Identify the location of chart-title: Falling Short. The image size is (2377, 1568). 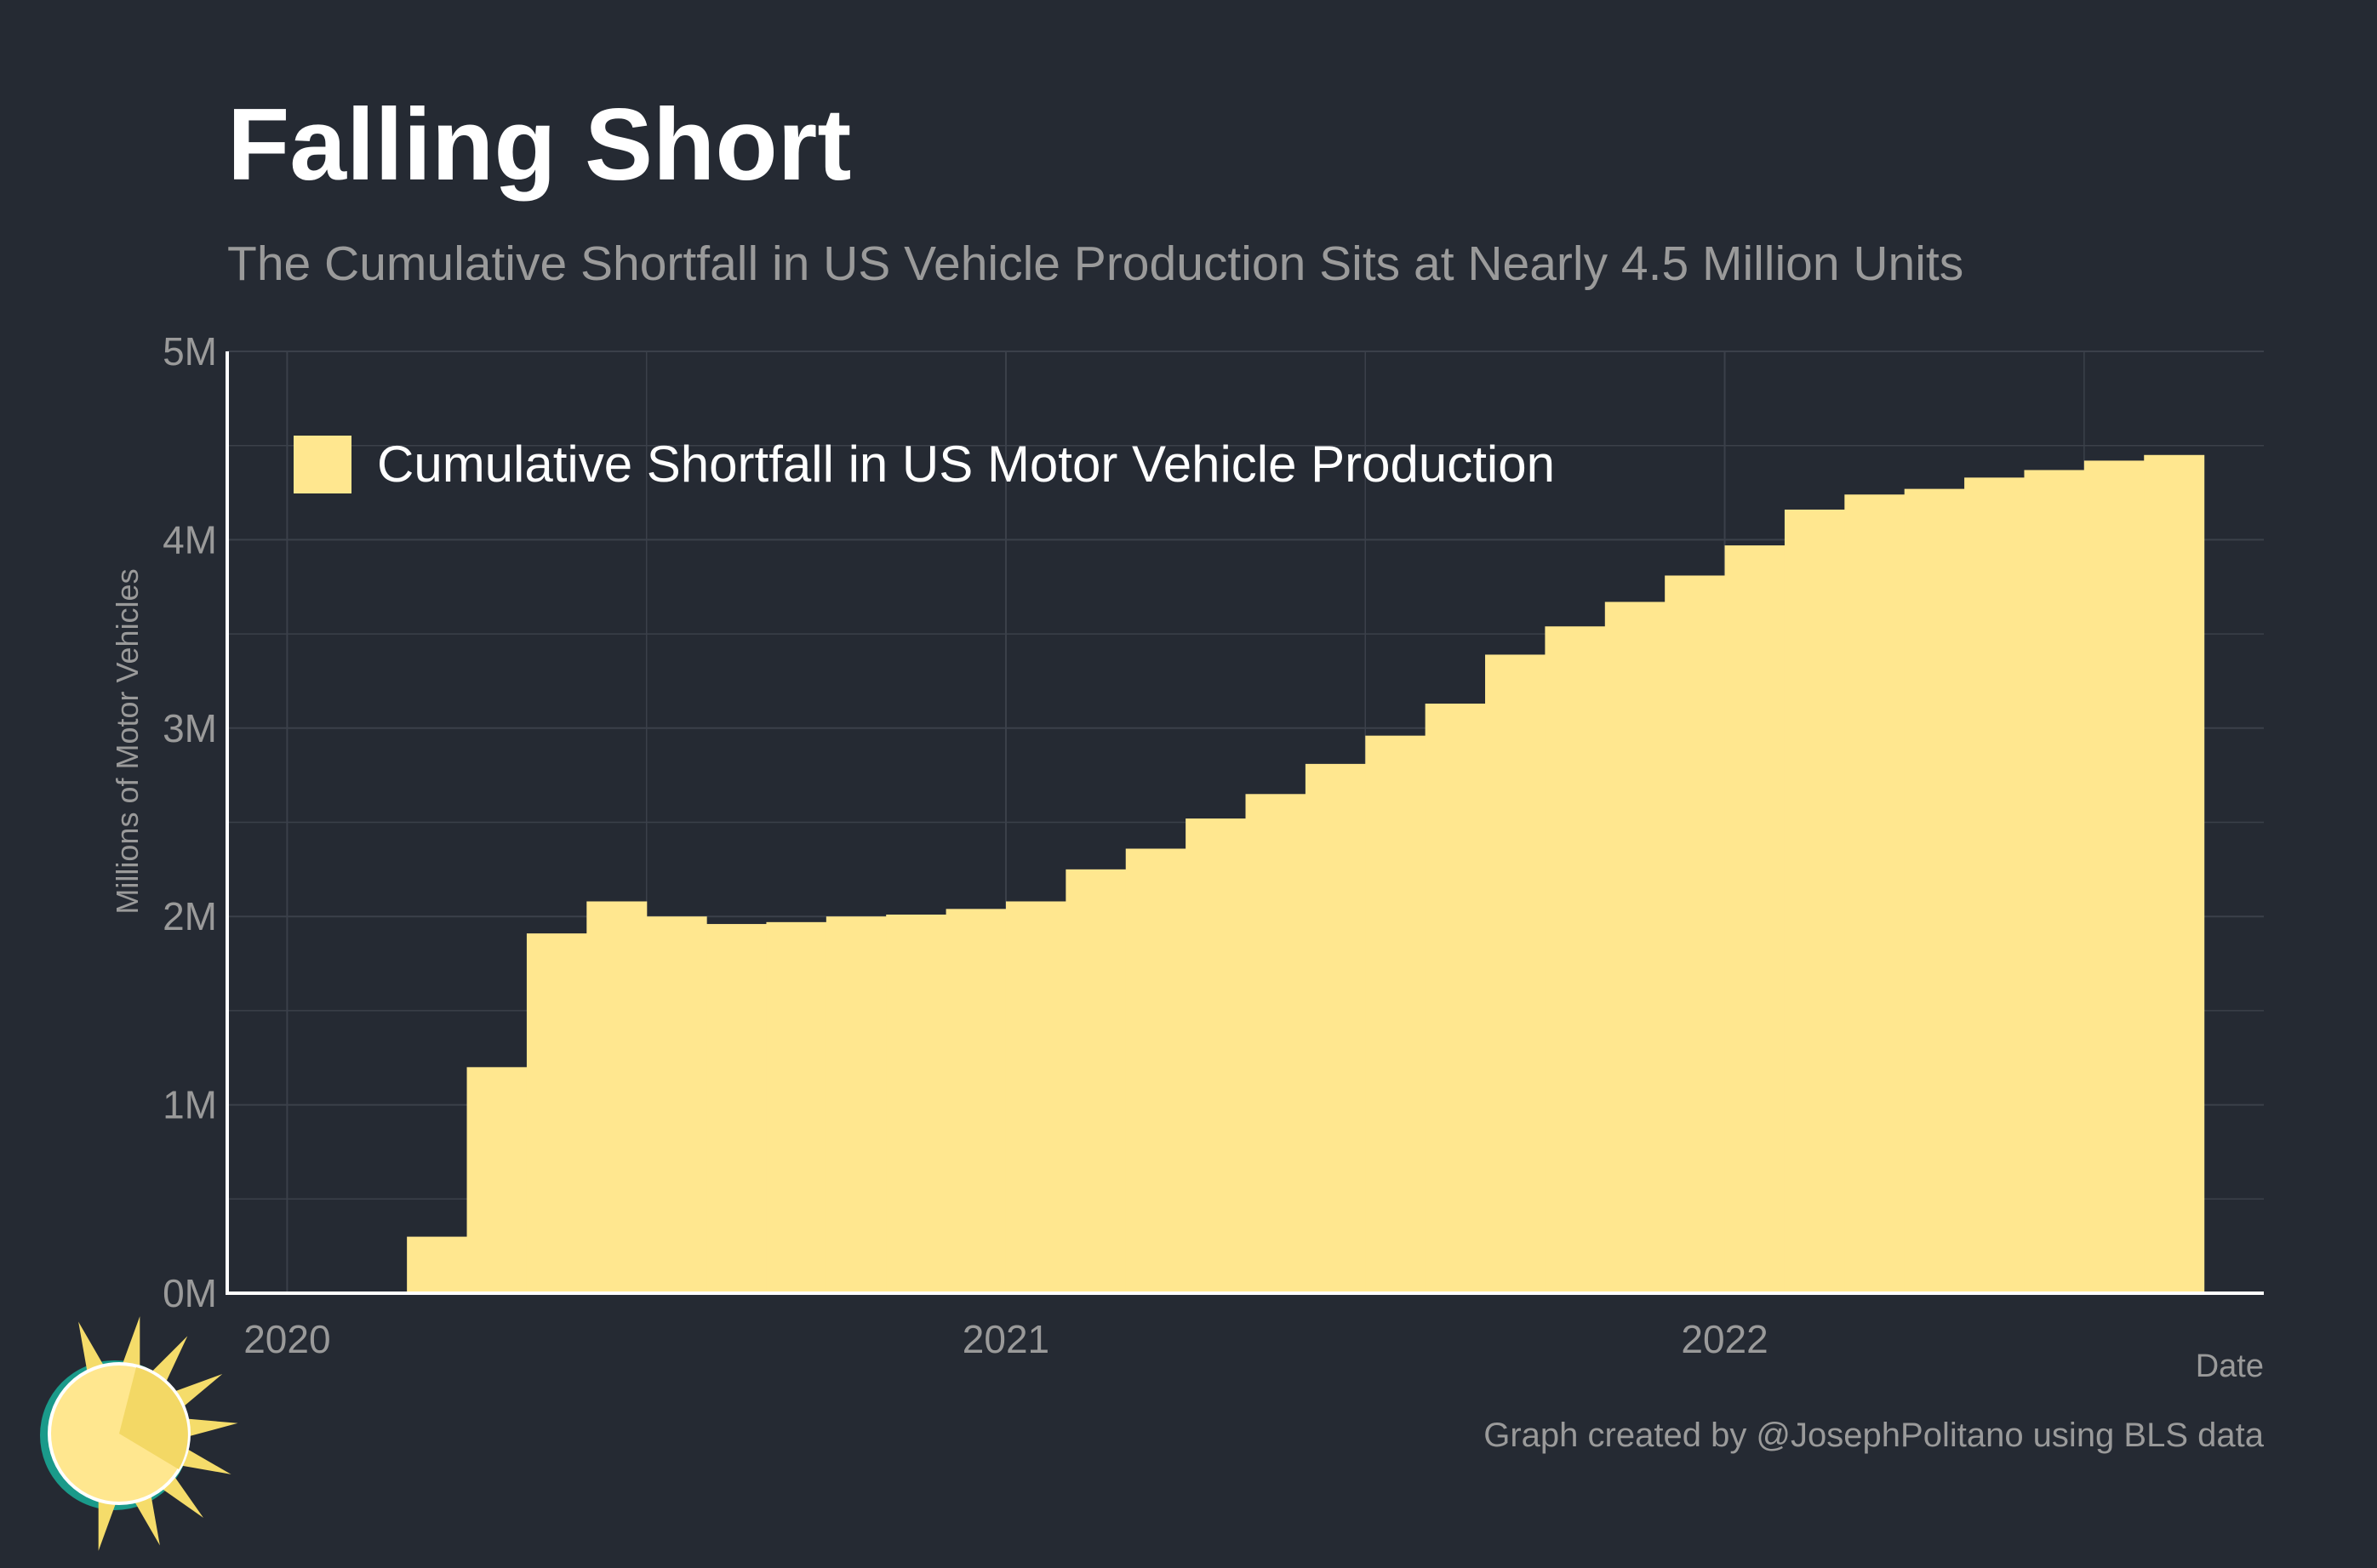
(539, 145).